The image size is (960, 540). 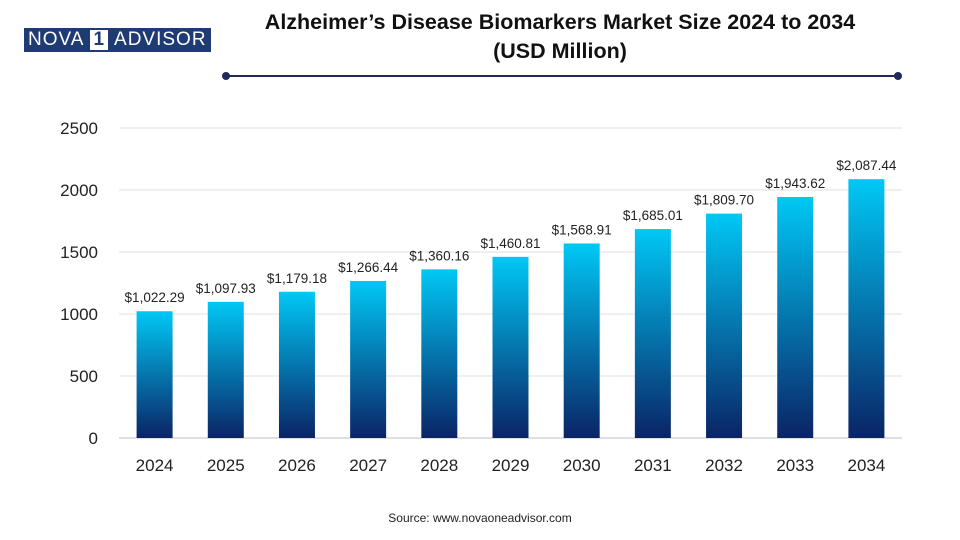 What do you see at coordinates (160, 40) in the screenshot?
I see `logo-text-advisor: ADVISOR` at bounding box center [160, 40].